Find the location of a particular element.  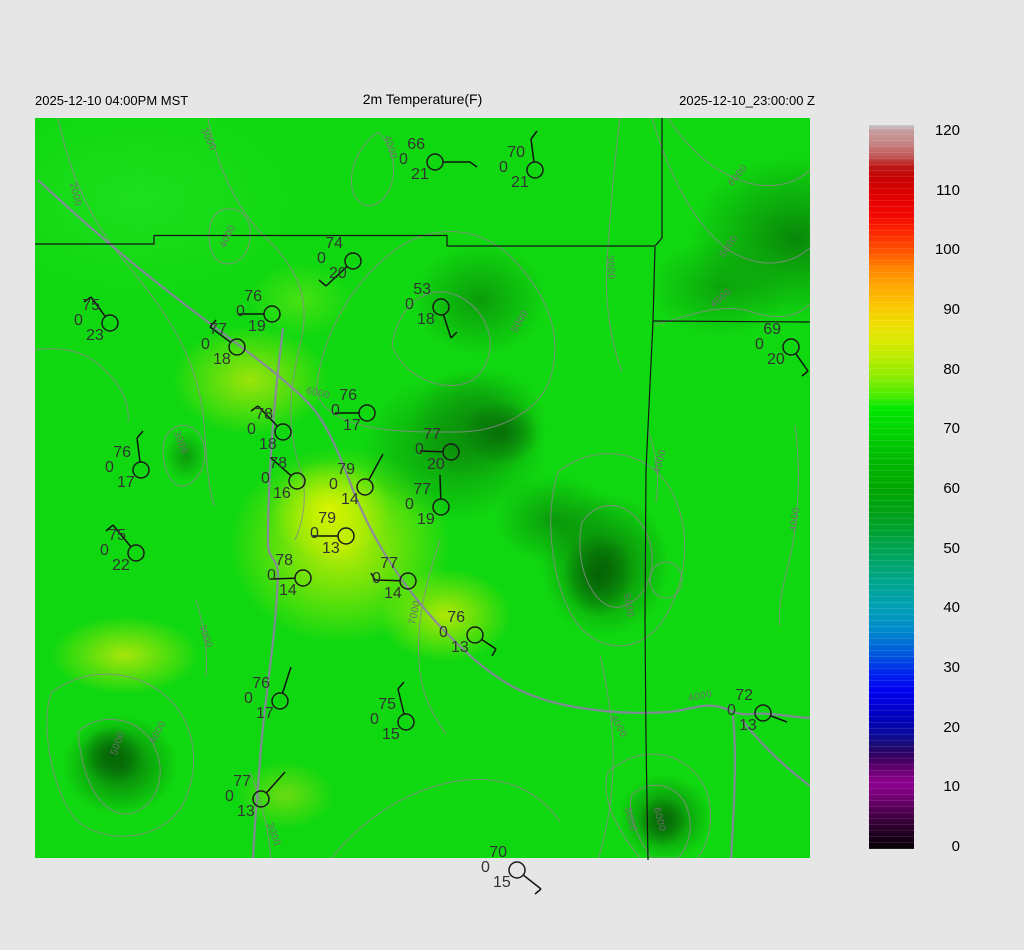

colorbar-tick: 80 is located at coordinates (951, 369).